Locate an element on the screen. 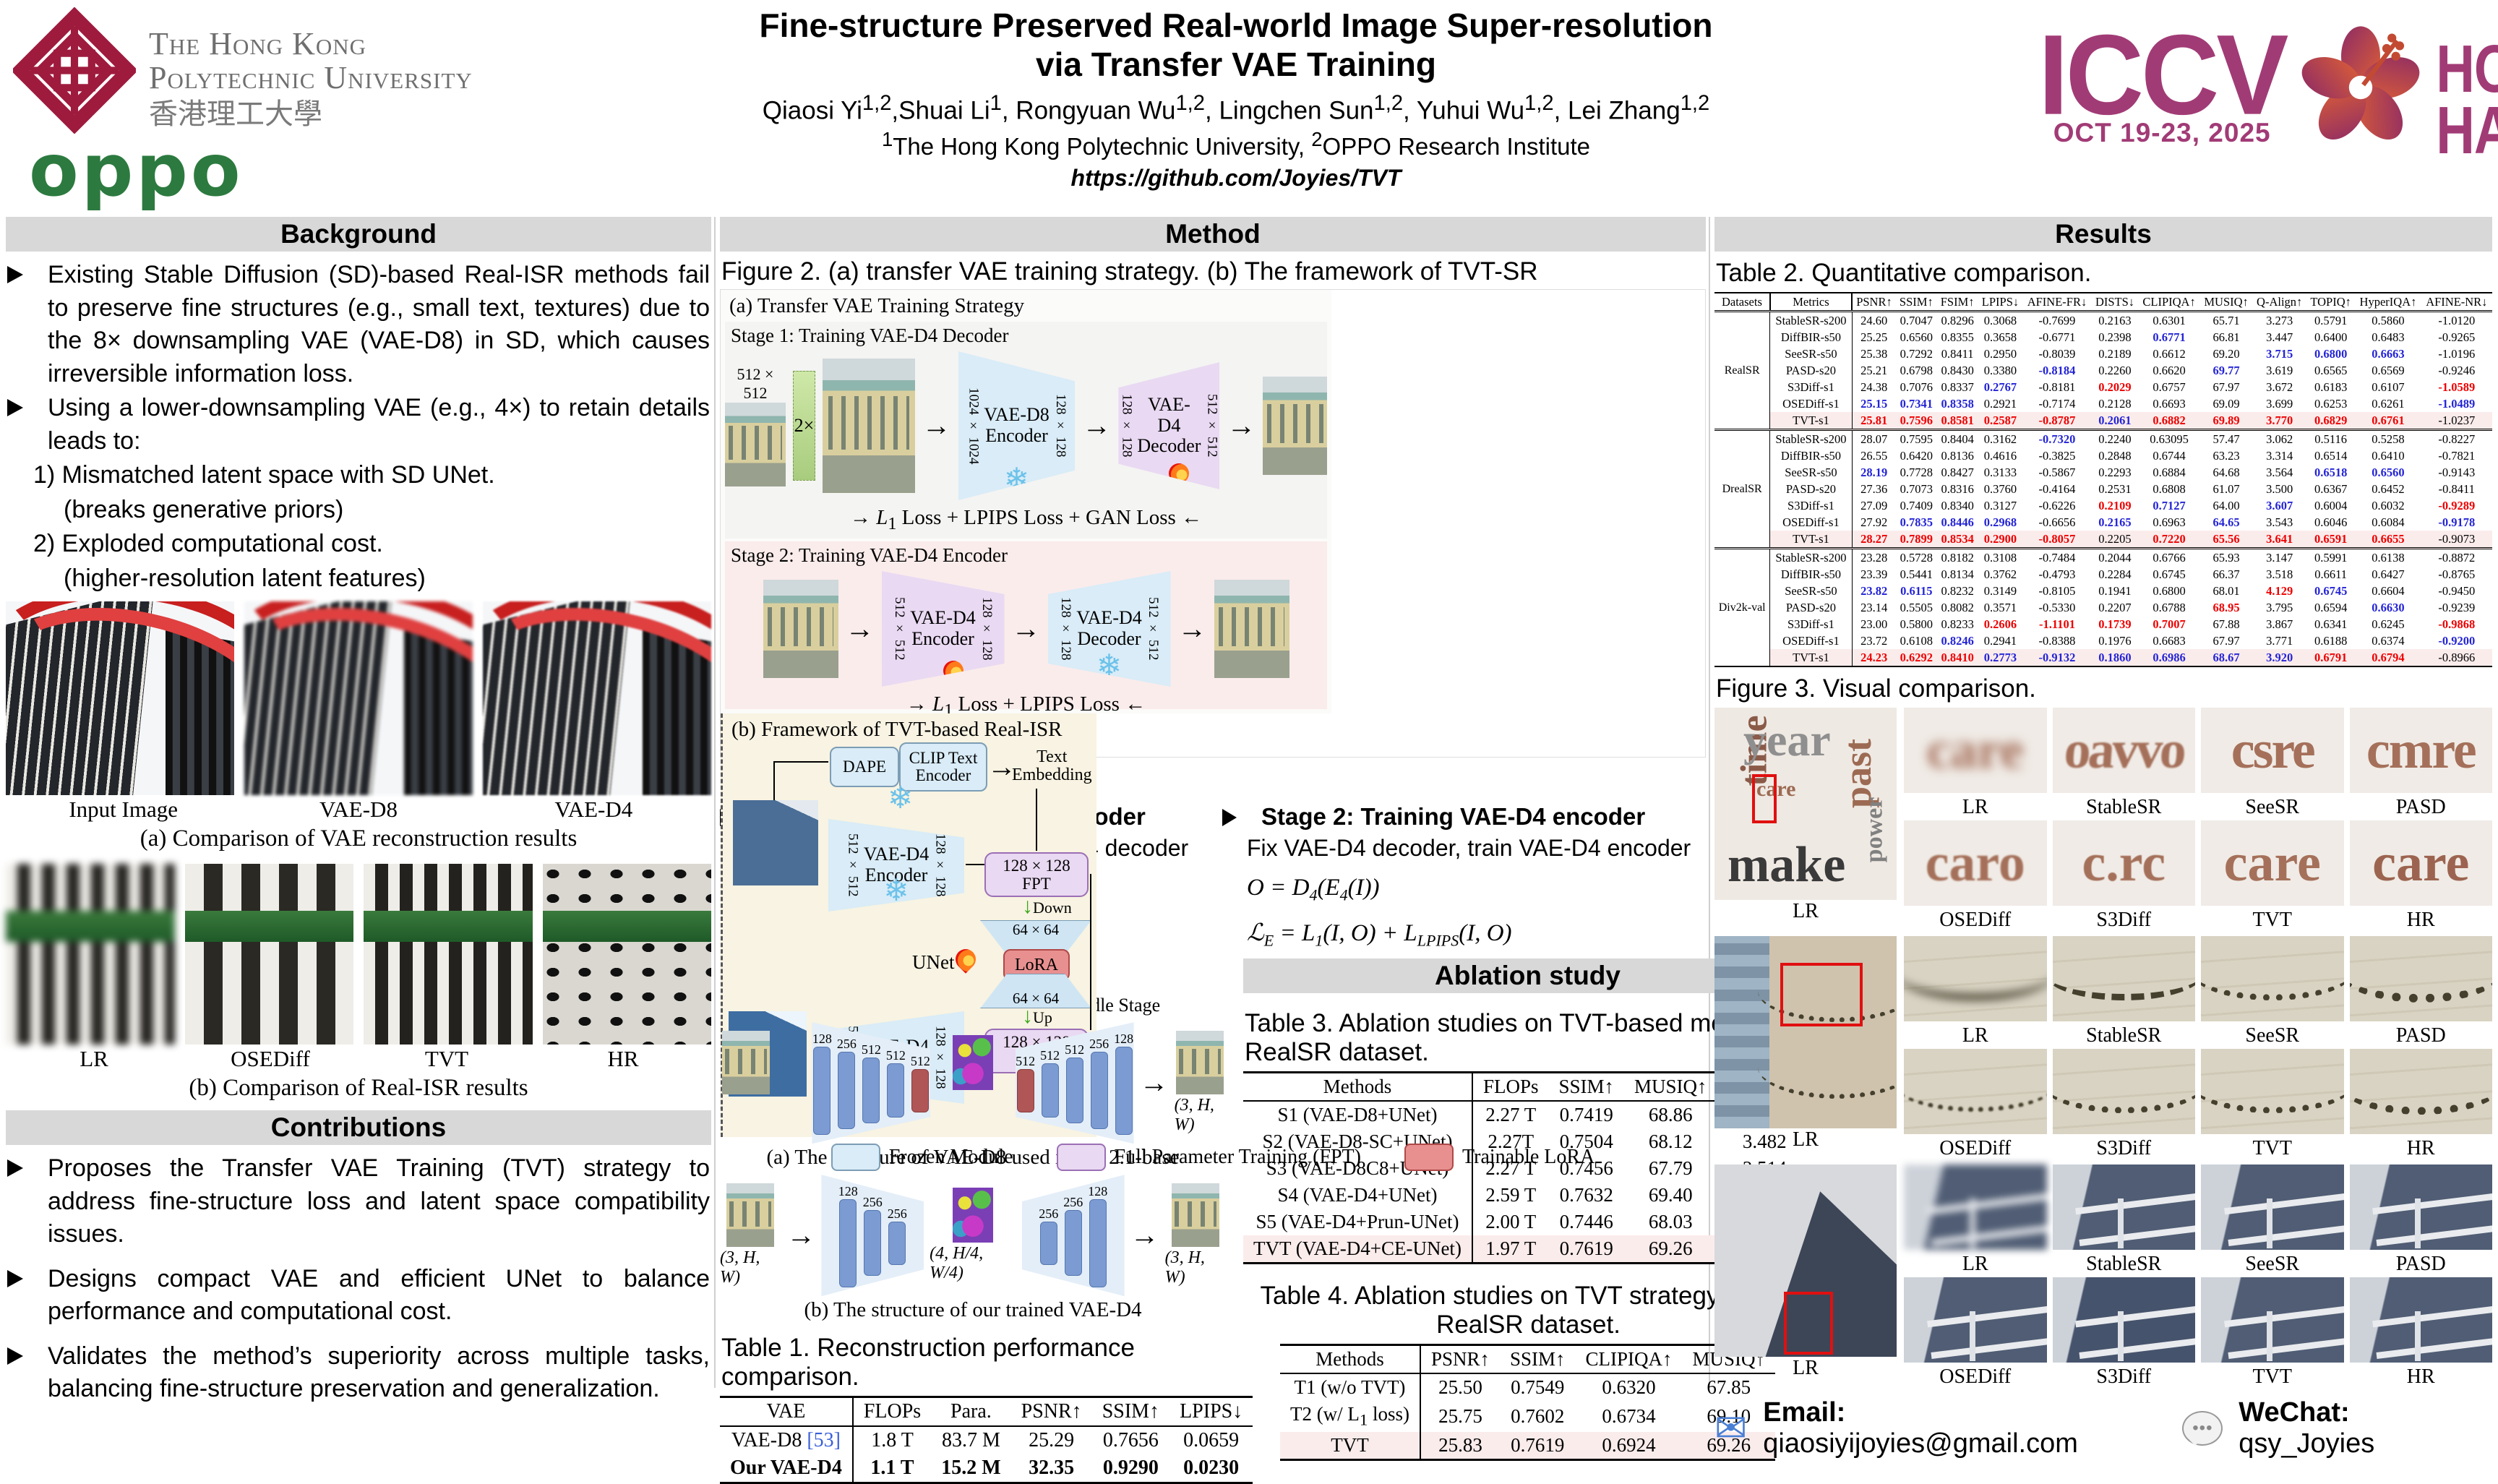 The width and height of the screenshot is (2498, 1484). image-label: StableSR is located at coordinates (2124, 807).